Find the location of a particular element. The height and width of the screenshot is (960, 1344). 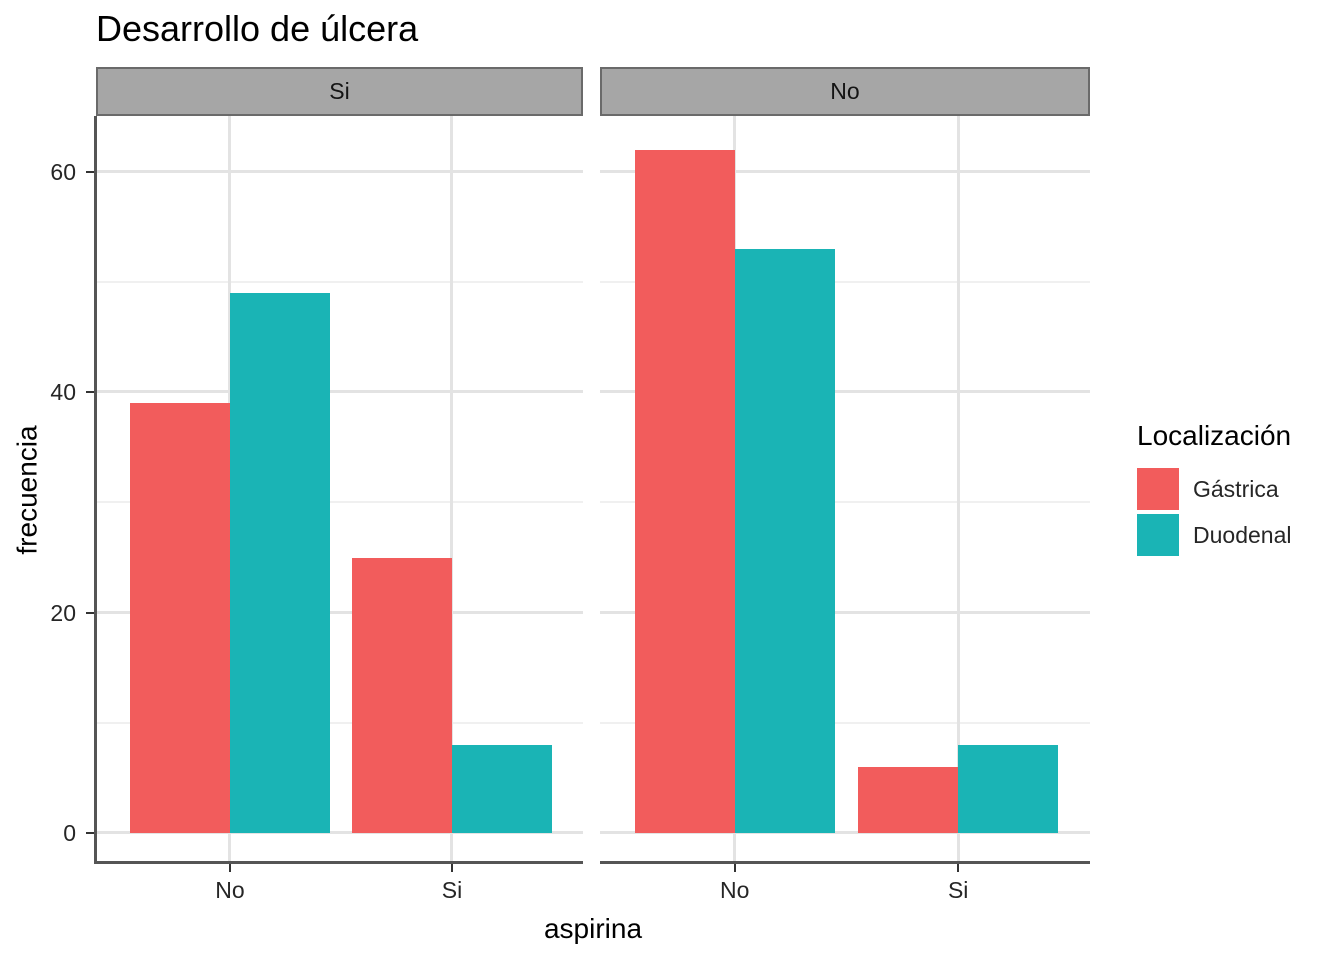

legend-swatch-duodenal is located at coordinates (1158, 535).